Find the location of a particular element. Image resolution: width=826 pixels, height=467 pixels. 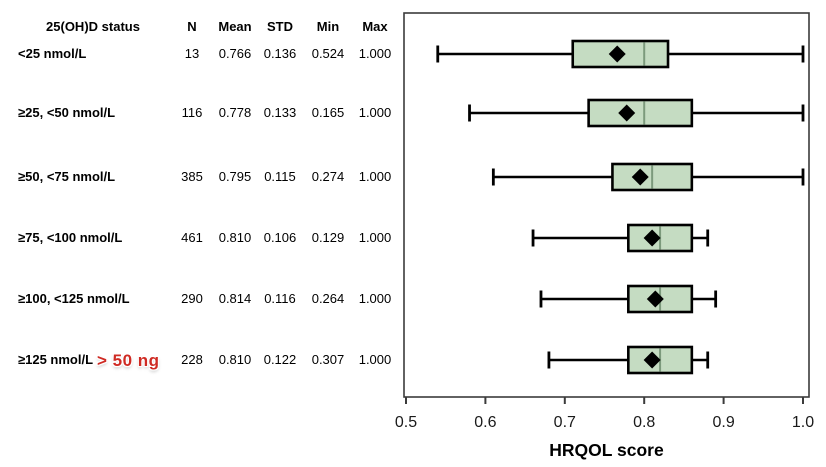

table-cell-label: <25 nmol/L is located at coordinates (52, 53).